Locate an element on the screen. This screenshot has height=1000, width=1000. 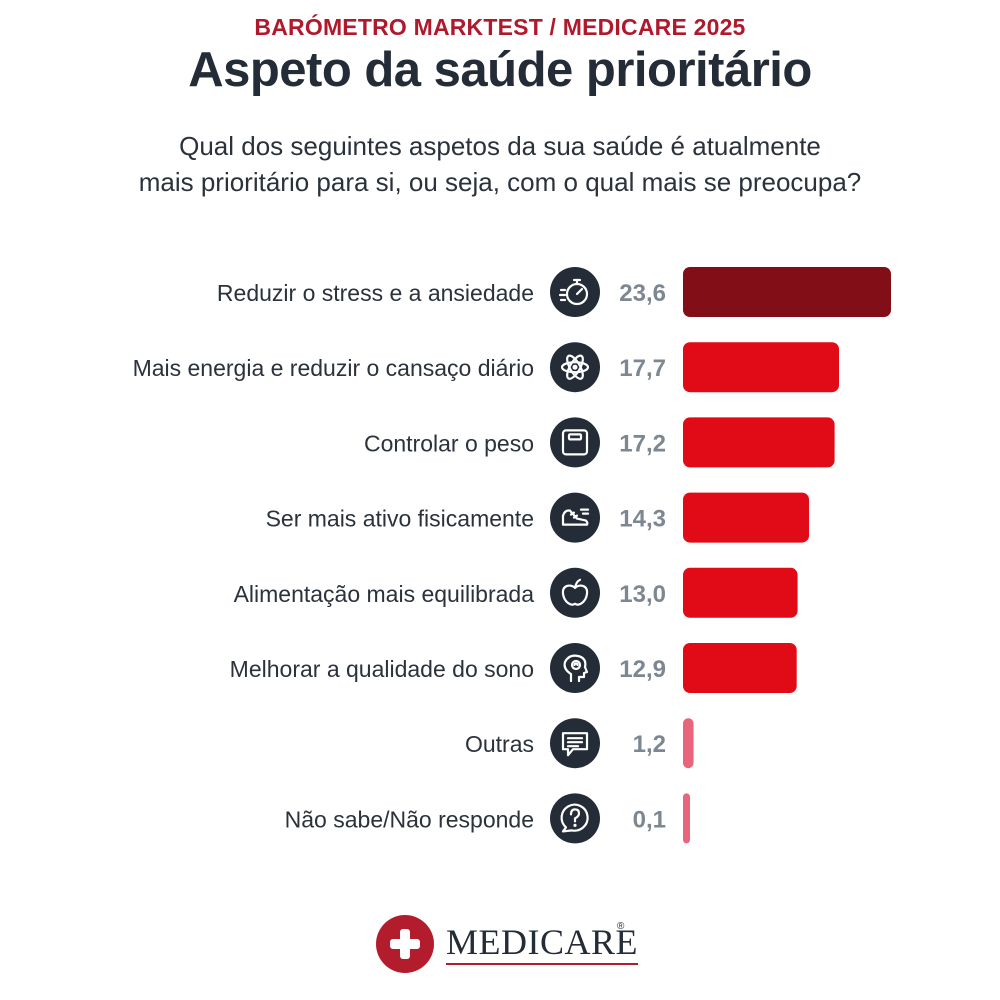
page-title: Aspeto da saúde prioritário is located at coordinates (500, 70).